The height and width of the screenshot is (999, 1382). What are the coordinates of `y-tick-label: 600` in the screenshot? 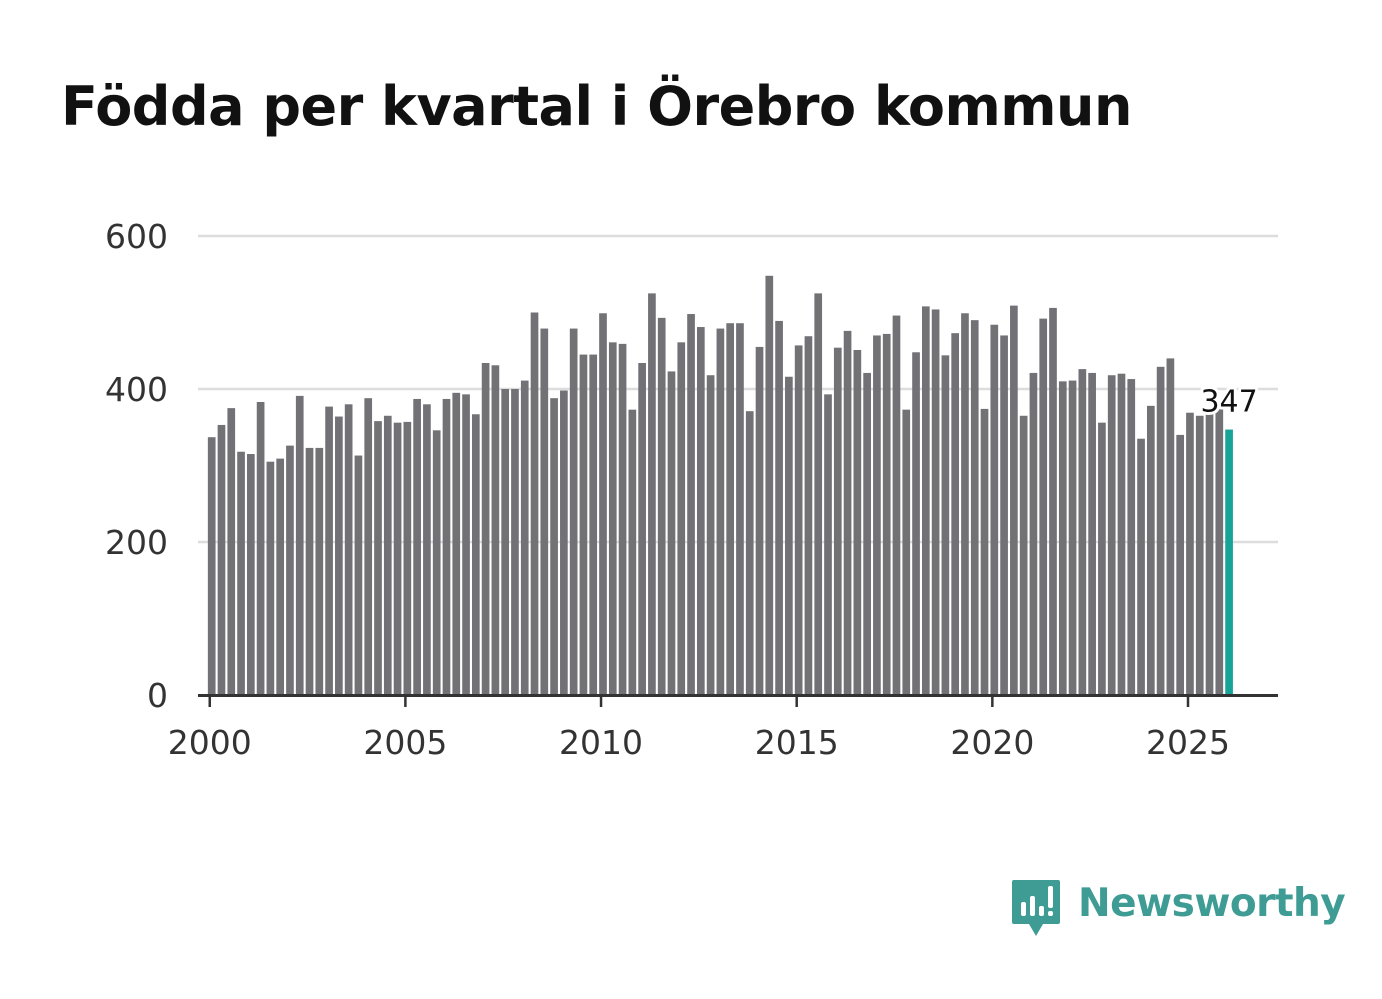 It's located at (136, 236).